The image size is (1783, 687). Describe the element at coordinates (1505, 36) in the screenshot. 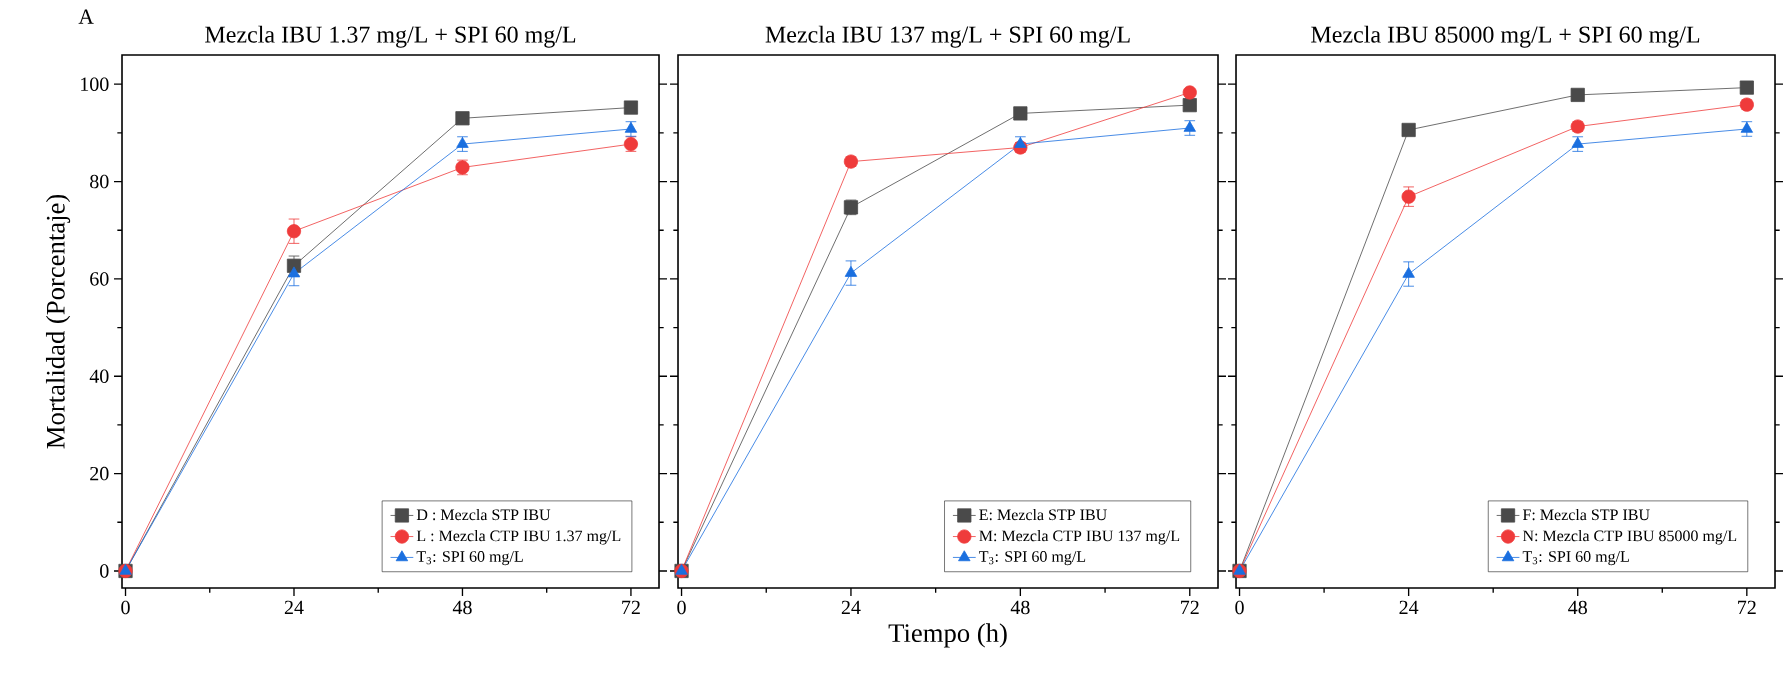

I see `chart-title: Mezcla IBU 85000 mg/L + SPI 60 mg/L` at that location.